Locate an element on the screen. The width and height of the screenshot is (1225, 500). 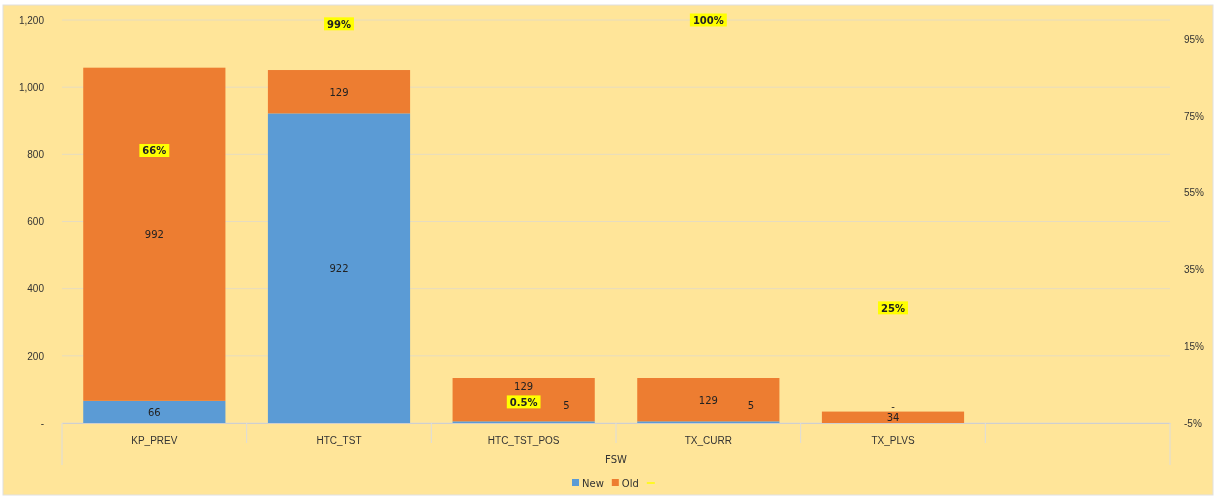
y2-tick-label: 95% is located at coordinates (1194, 39).